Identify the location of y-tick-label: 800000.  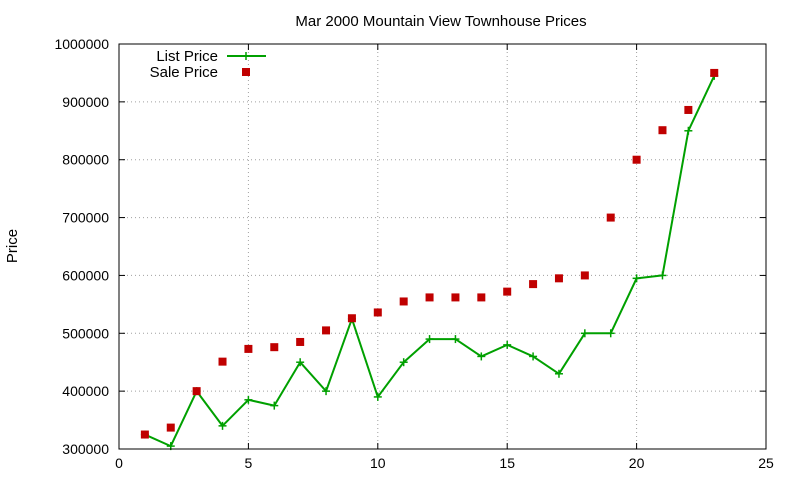
(85, 160).